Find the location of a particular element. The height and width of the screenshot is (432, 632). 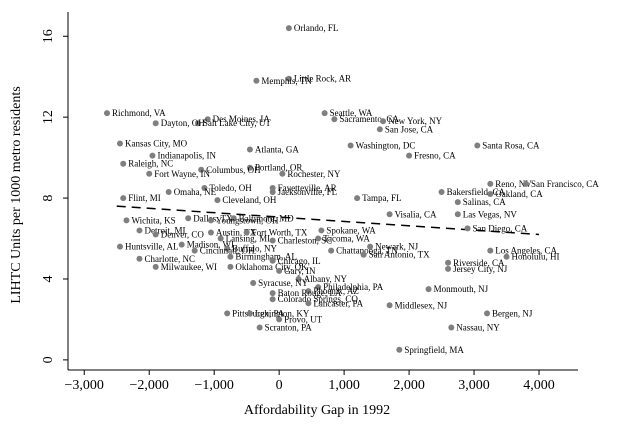

point-label: Seattle, WA is located at coordinates (351, 113).